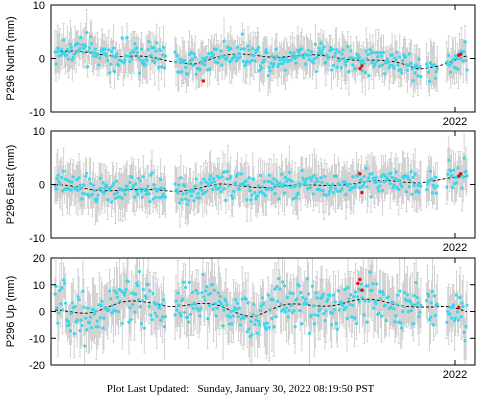 This screenshot has height=404, width=481. Describe the element at coordinates (455, 375) in the screenshot. I see `x-tick-label: 2022` at that location.